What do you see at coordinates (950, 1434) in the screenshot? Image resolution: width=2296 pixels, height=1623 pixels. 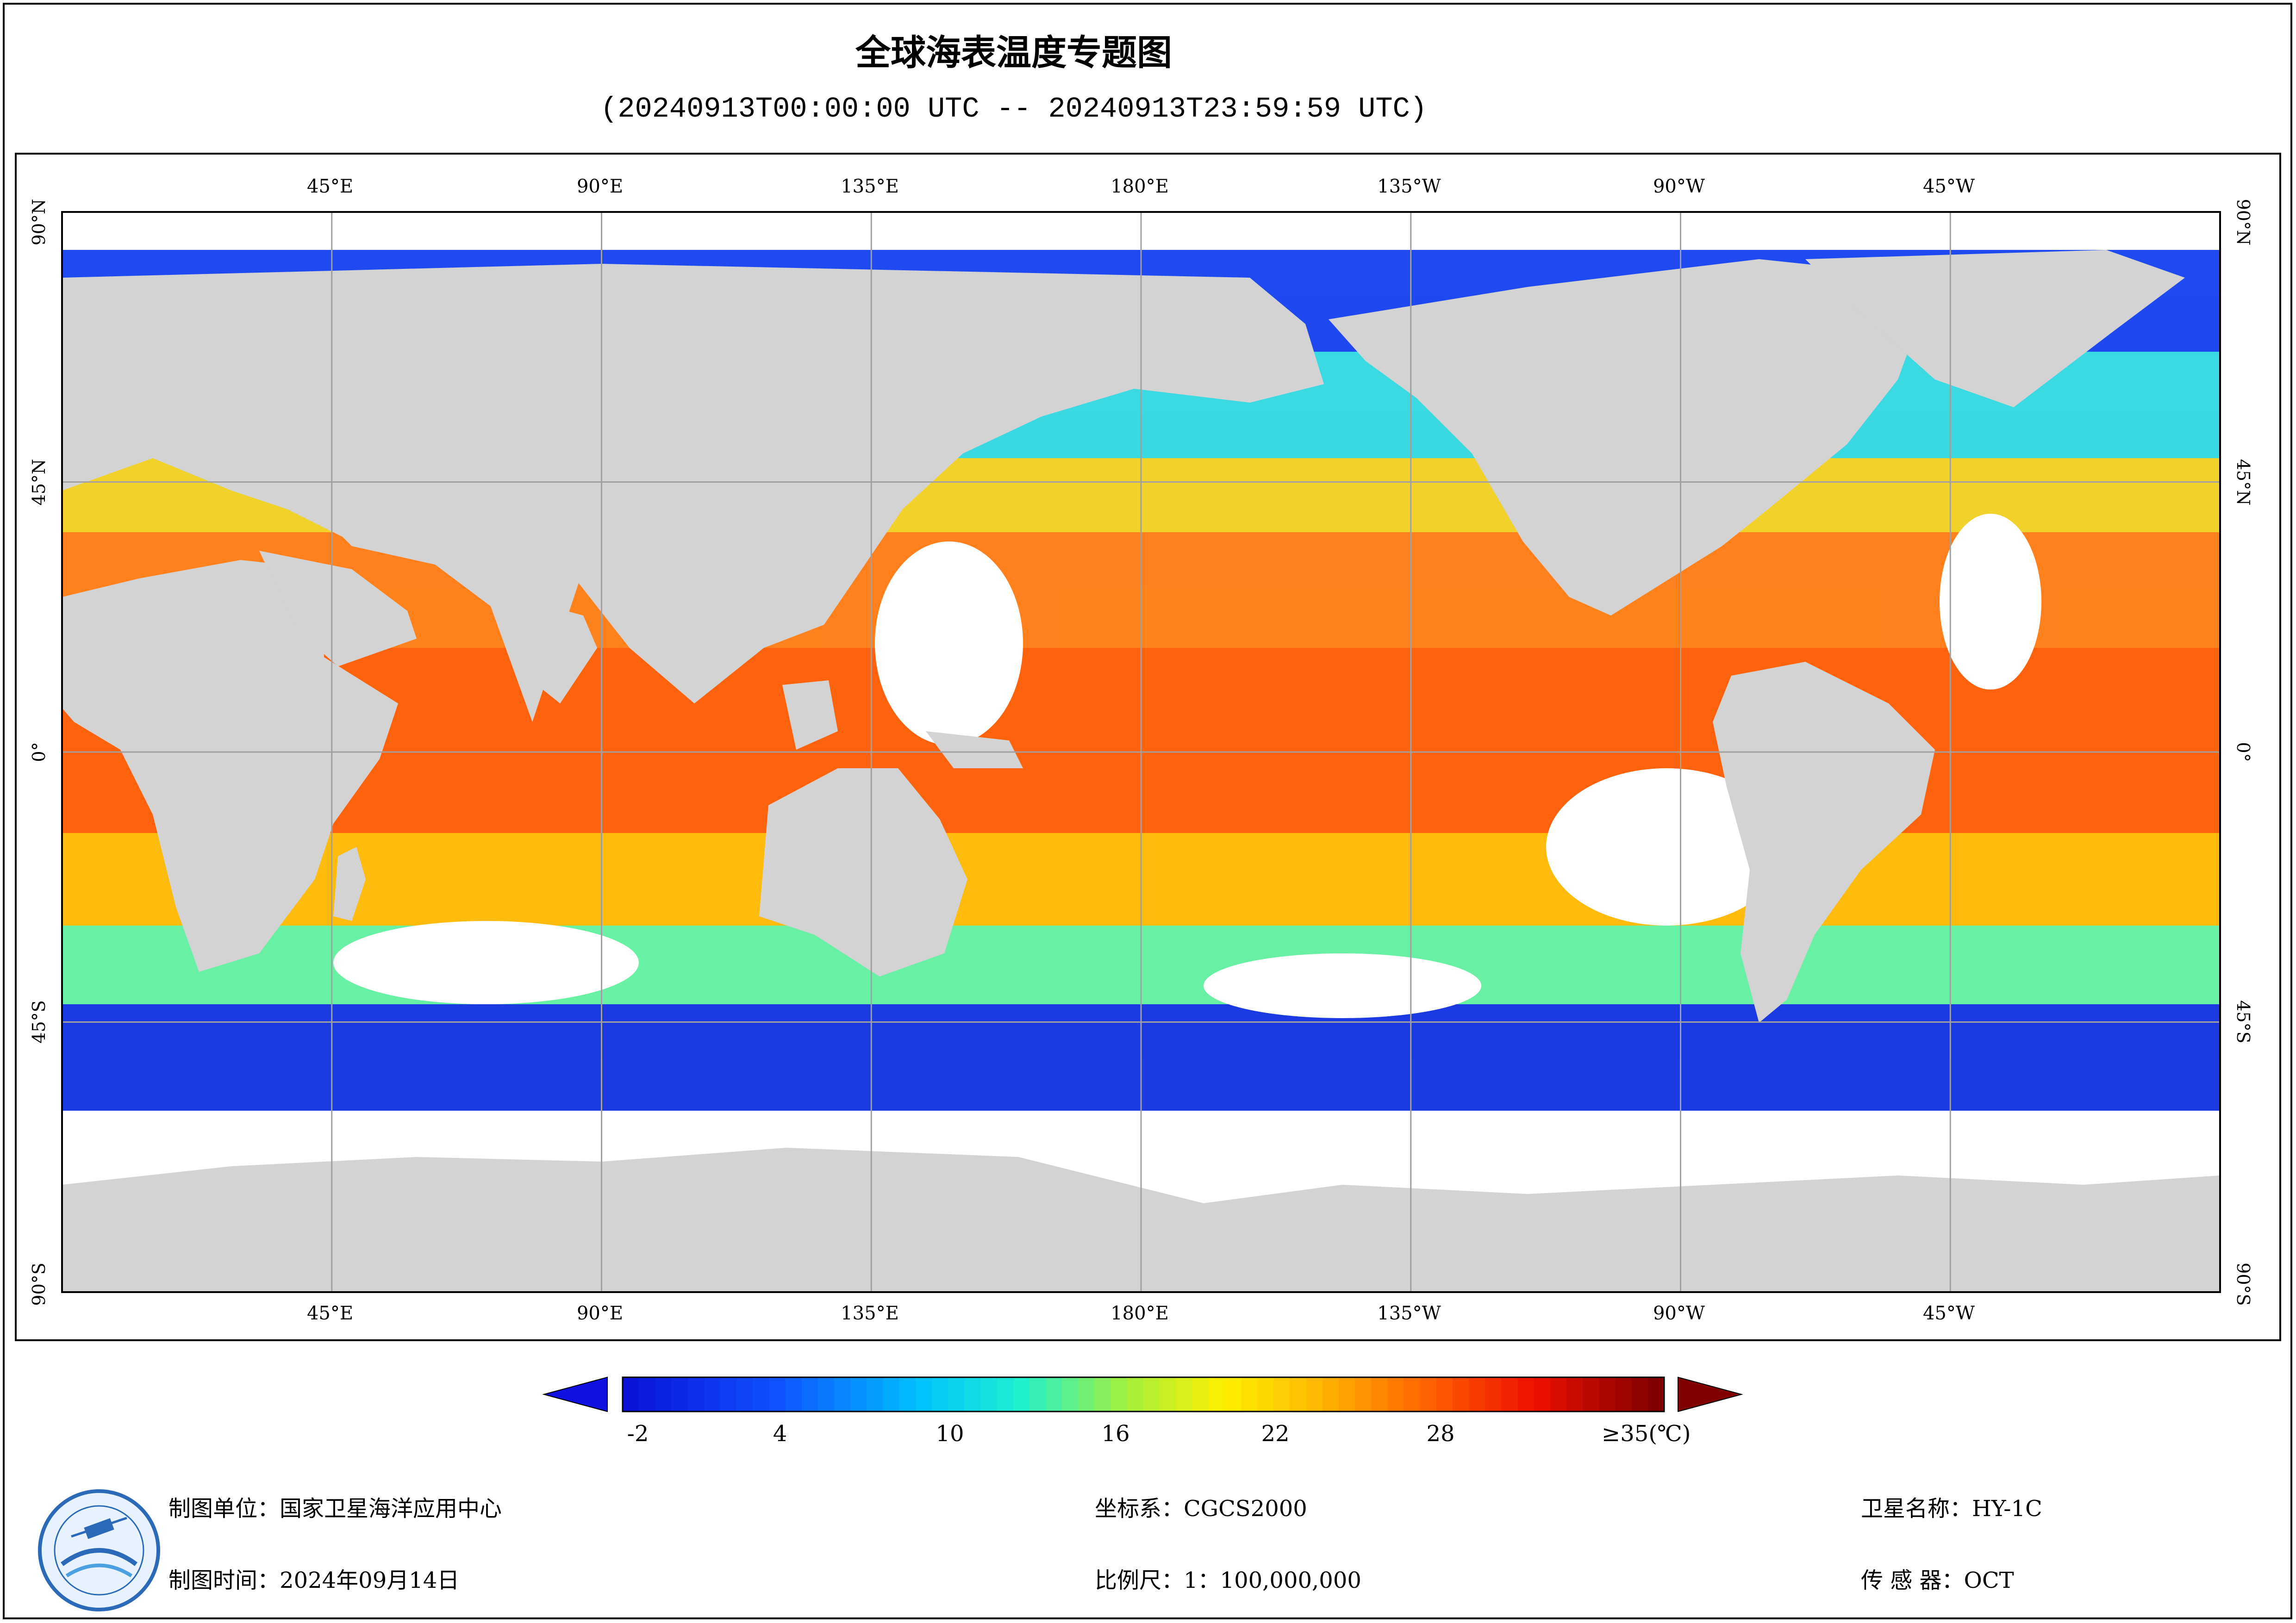 I see `colorbar-tick-label: 10` at bounding box center [950, 1434].